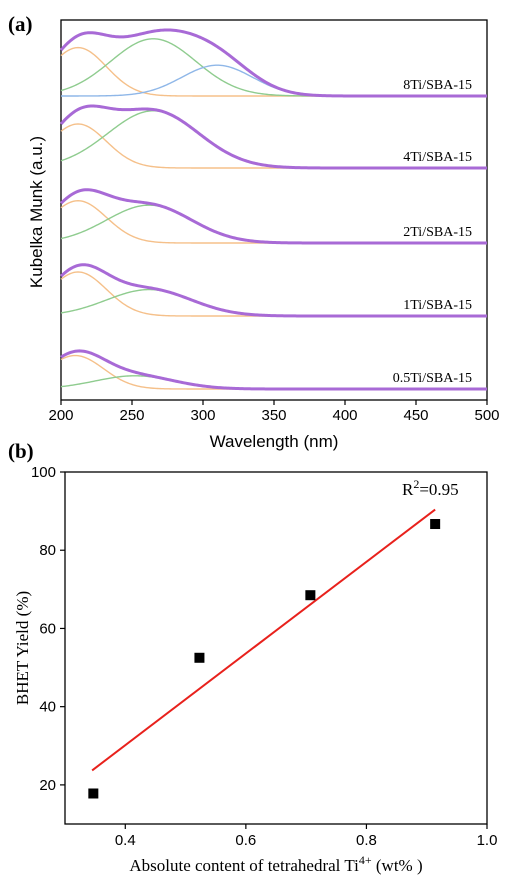 This screenshot has width=506, height=881. I want to click on 8ti-sba-15-label: 8Ti/SBA-15, so click(437, 85).